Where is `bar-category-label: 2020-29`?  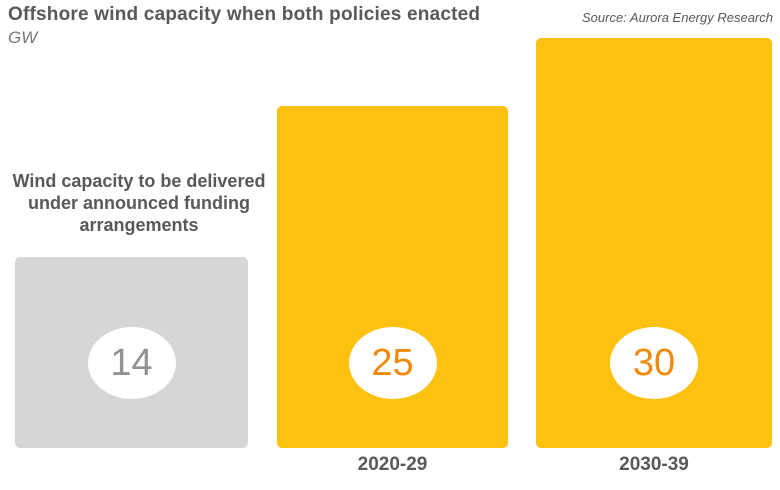 bar-category-label: 2020-29 is located at coordinates (392, 464).